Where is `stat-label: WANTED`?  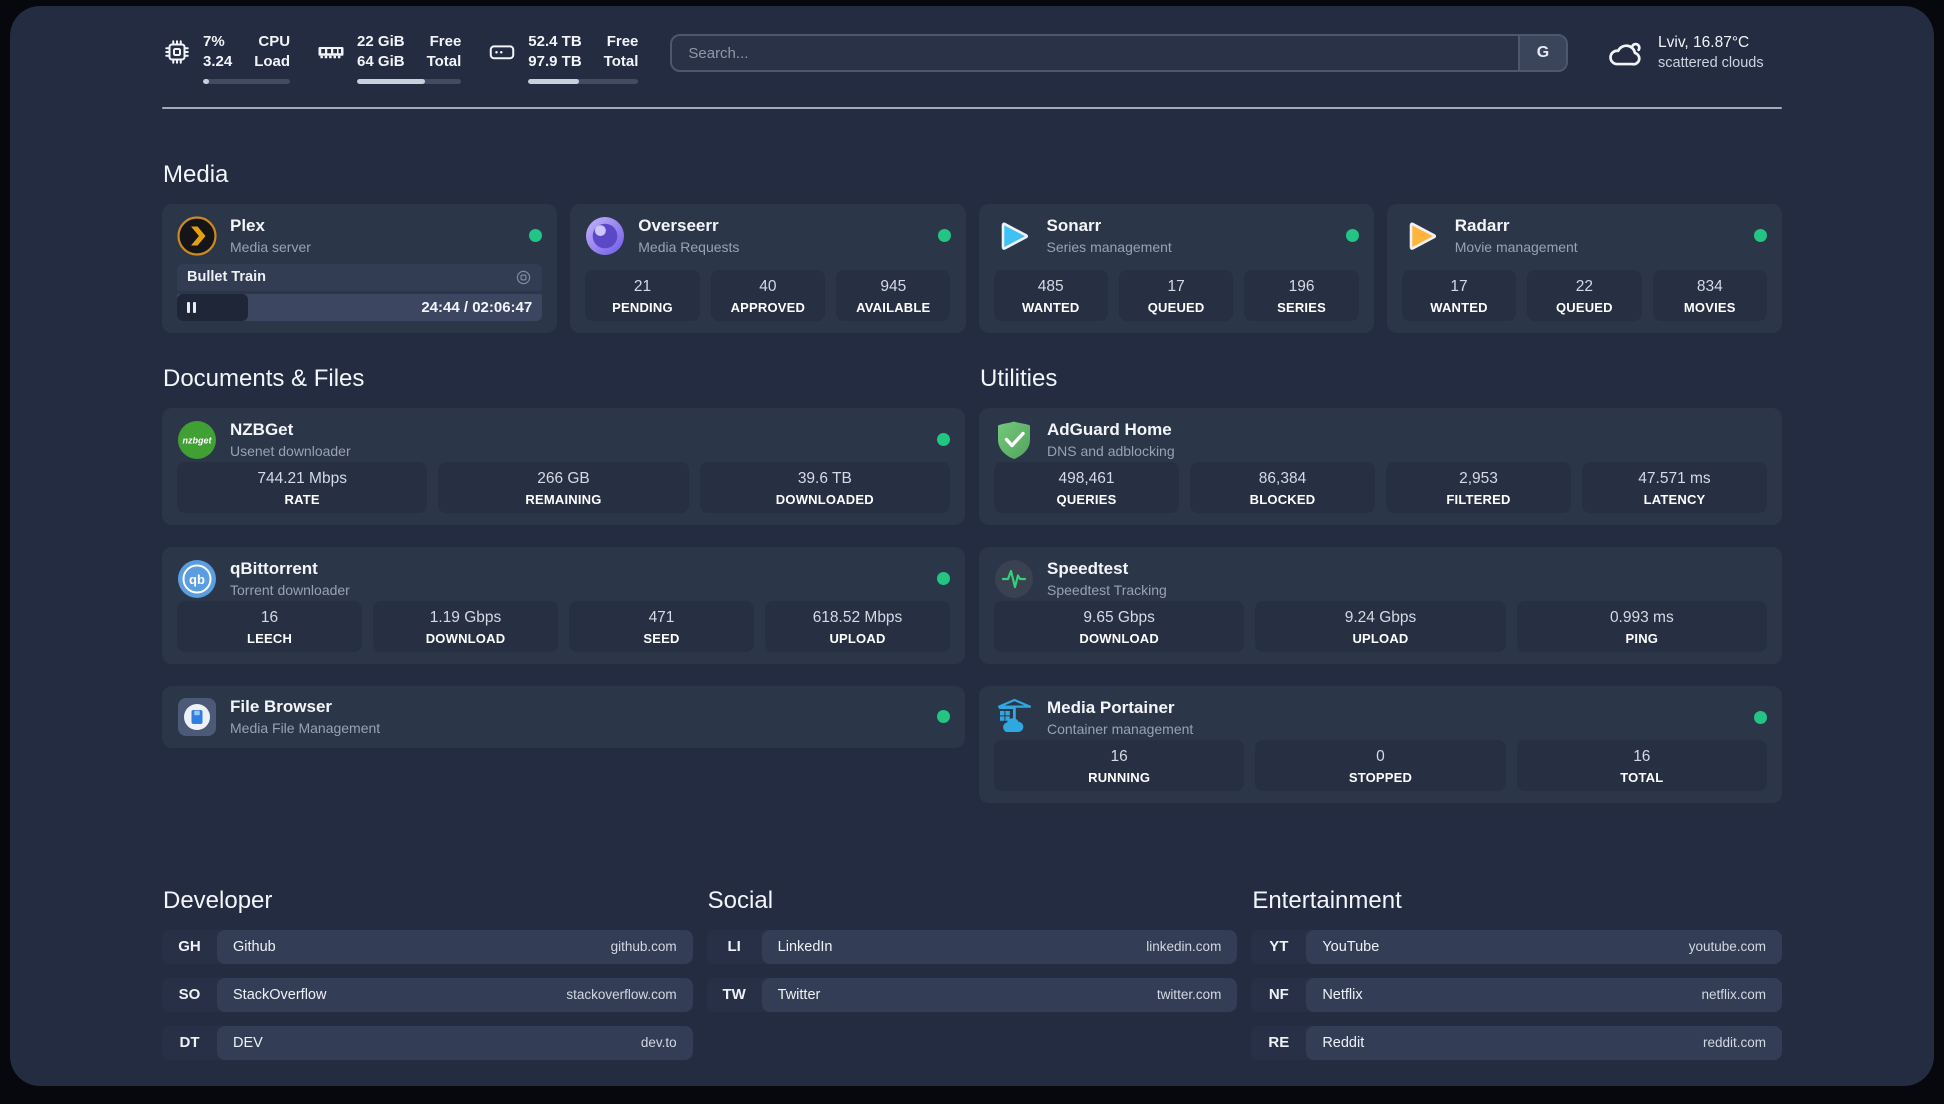 stat-label: WANTED is located at coordinates (1459, 307).